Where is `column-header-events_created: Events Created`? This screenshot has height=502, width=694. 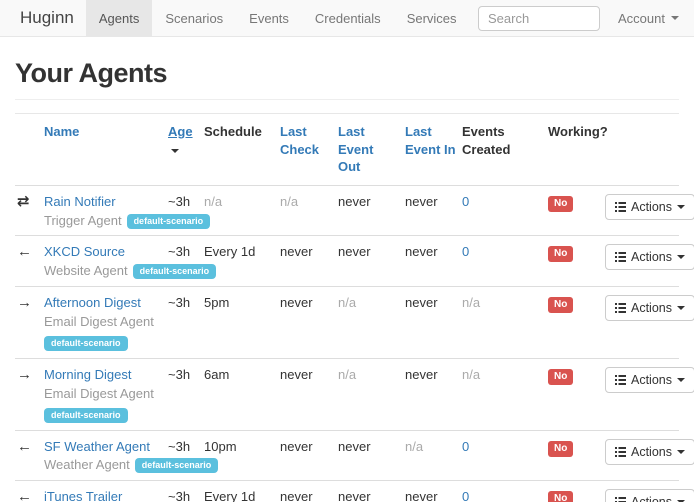
column-header-events_created: Events Created is located at coordinates (503, 149).